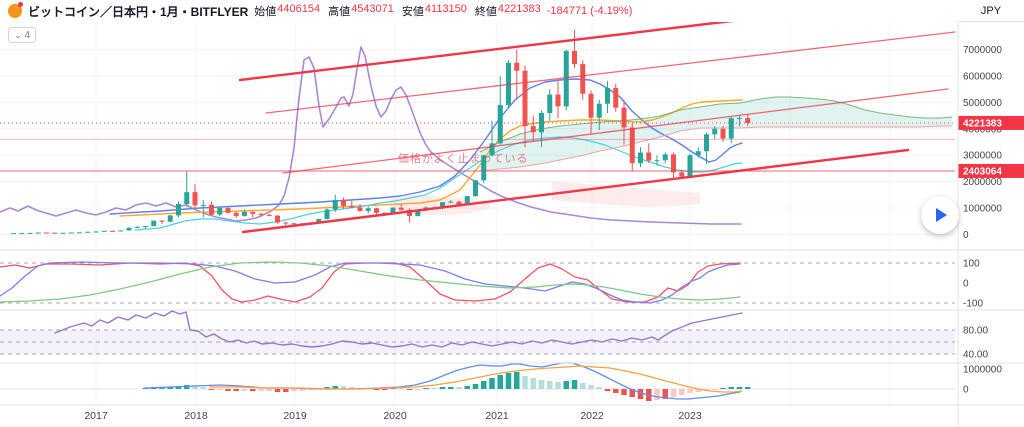 The height and width of the screenshot is (427, 1024). I want to click on trendline-upper-thick, so click(490, 50).